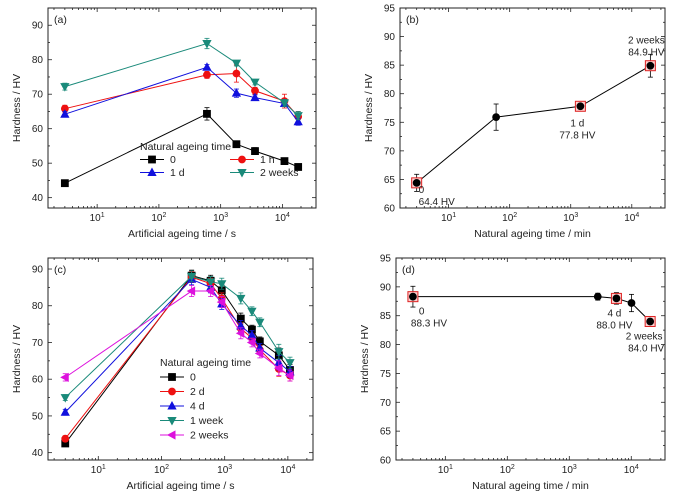 This screenshot has height=501, width=700. What do you see at coordinates (429, 324) in the screenshot?
I see `annotation-label: 88.3 HV` at bounding box center [429, 324].